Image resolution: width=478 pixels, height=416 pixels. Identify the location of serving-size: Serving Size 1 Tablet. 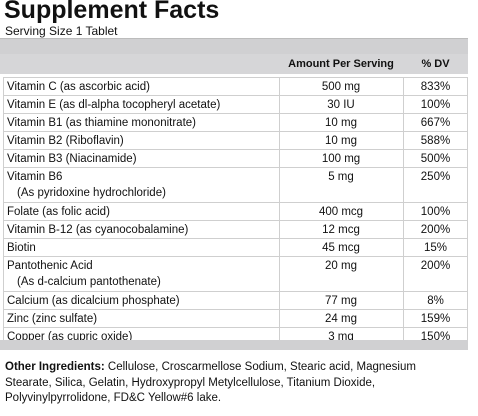
(61, 31).